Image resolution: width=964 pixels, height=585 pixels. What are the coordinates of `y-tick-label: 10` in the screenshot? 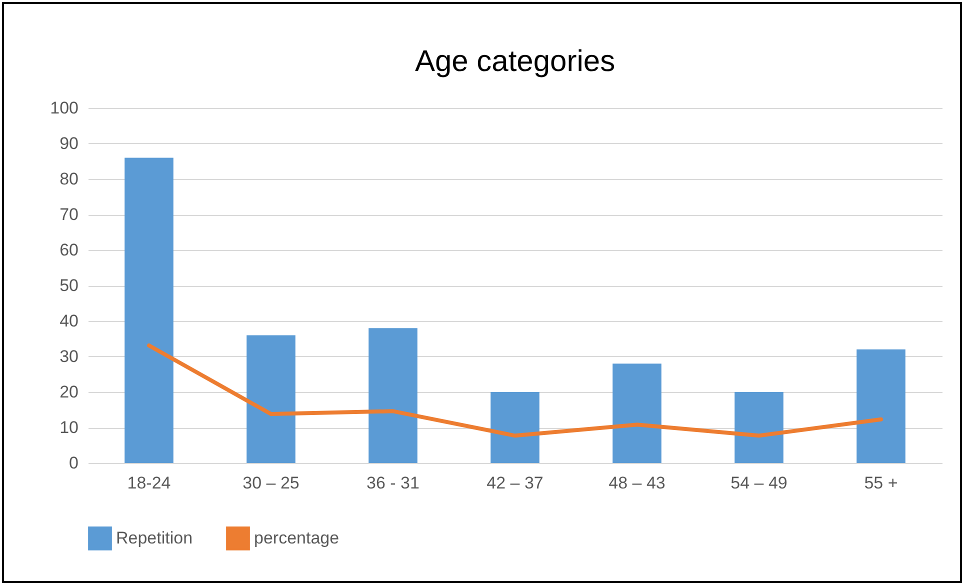 It's located at (69, 427).